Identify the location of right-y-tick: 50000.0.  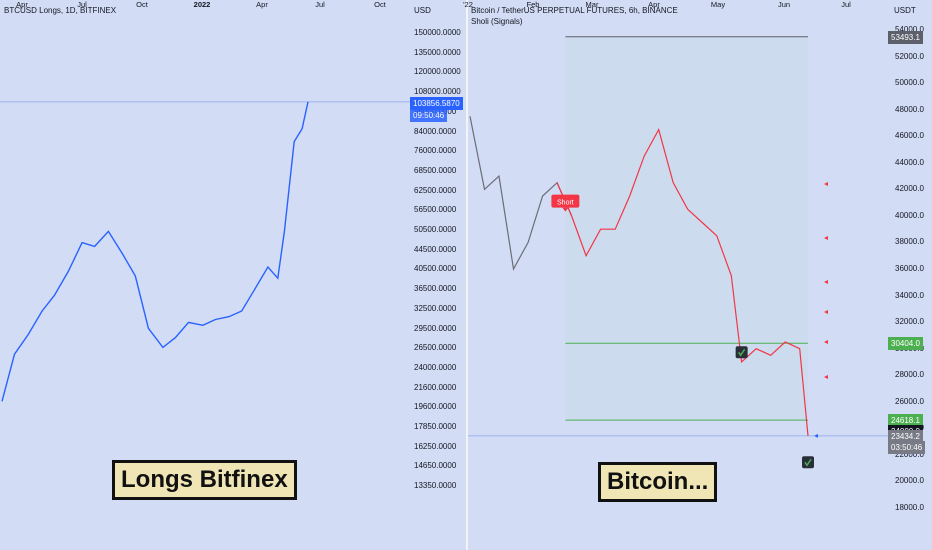
(909, 83).